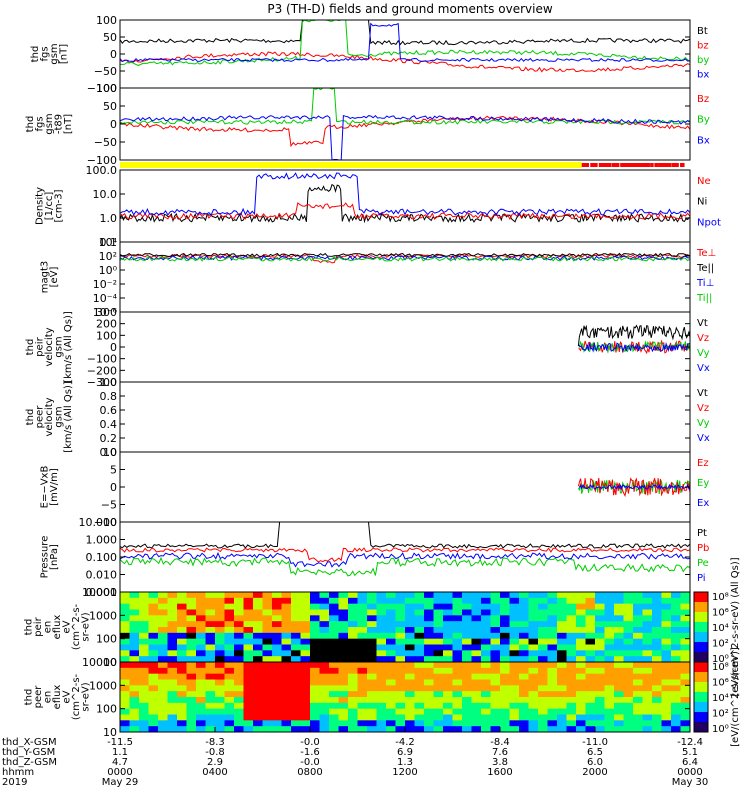 The width and height of the screenshot is (750, 804). Describe the element at coordinates (102, 557) in the screenshot. I see `y-tick-label: 0.100` at that location.